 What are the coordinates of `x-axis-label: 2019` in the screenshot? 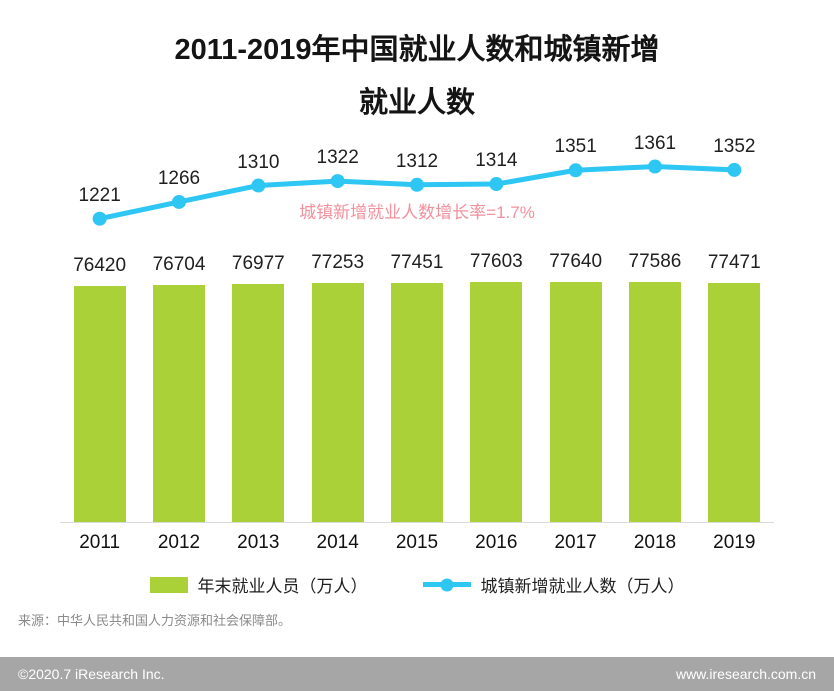 It's located at (734, 542).